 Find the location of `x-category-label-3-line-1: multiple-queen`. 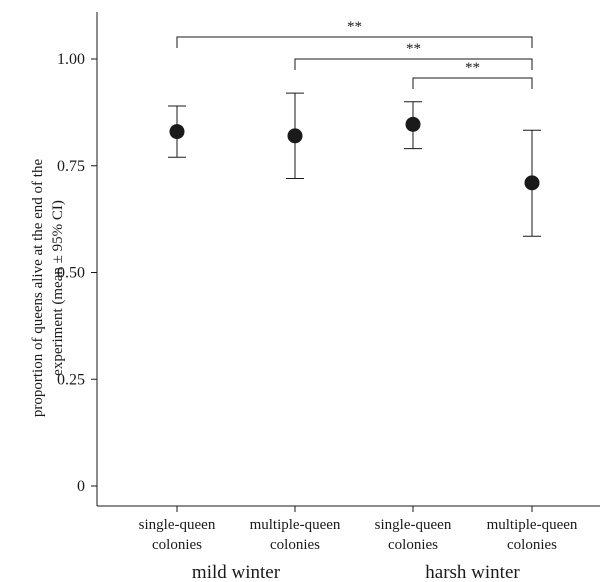

x-category-label-3-line-1: multiple-queen is located at coordinates (532, 525).